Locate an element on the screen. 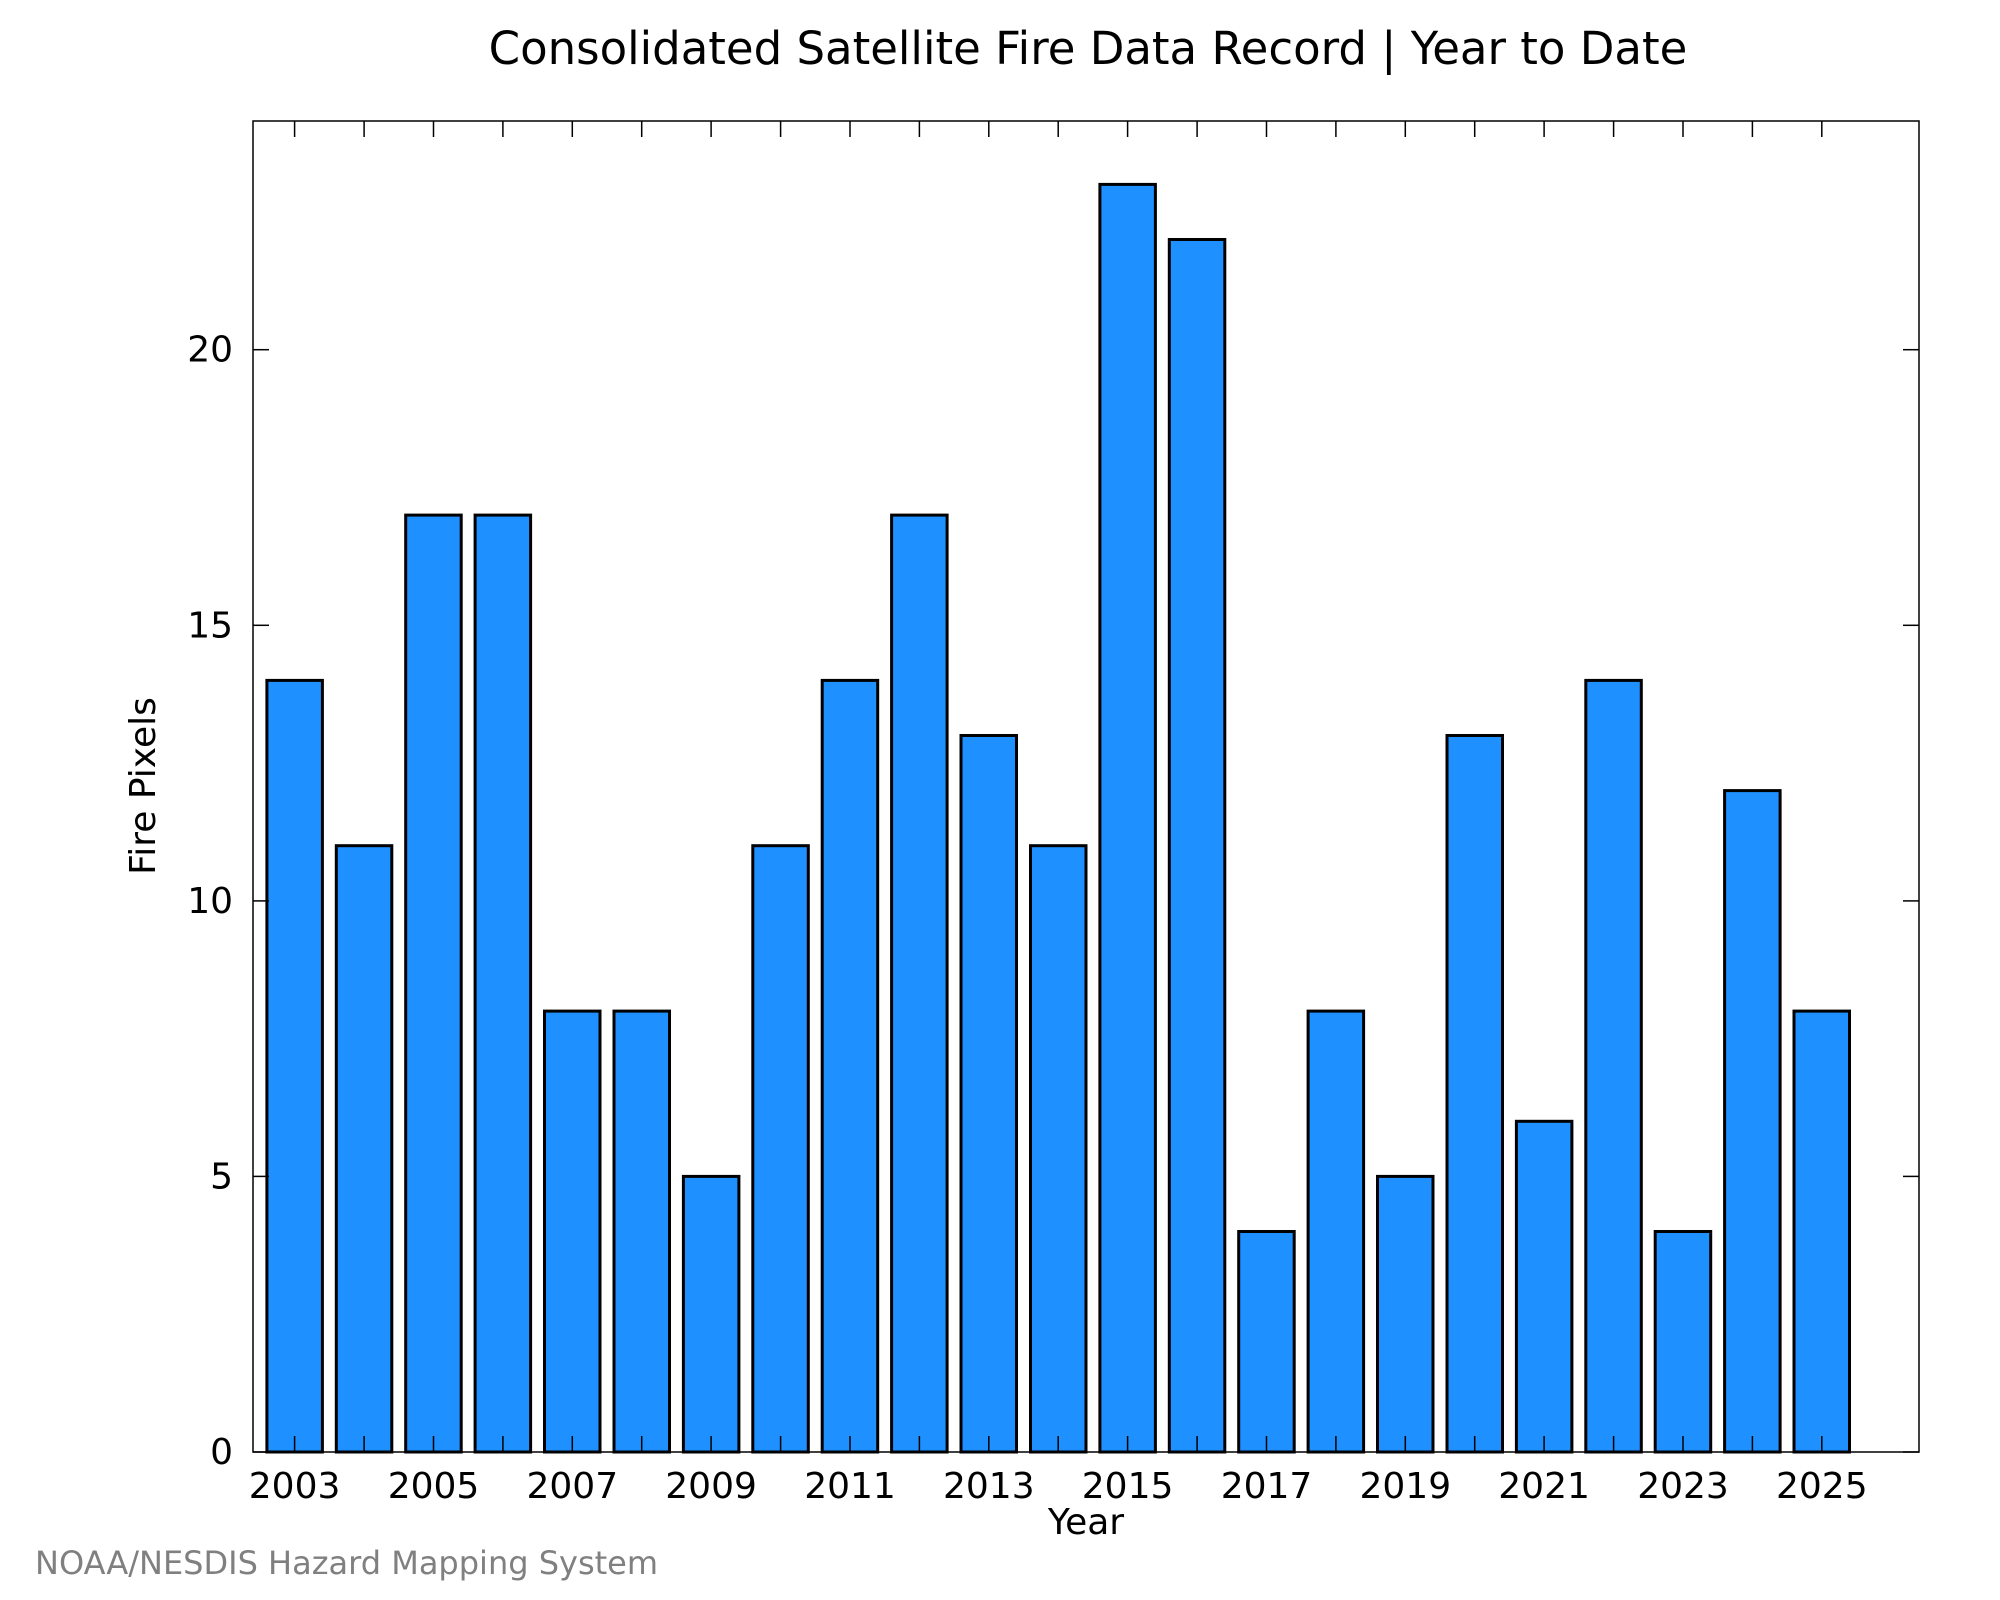  x-tick-label-2019: 2019 is located at coordinates (1405, 1486).